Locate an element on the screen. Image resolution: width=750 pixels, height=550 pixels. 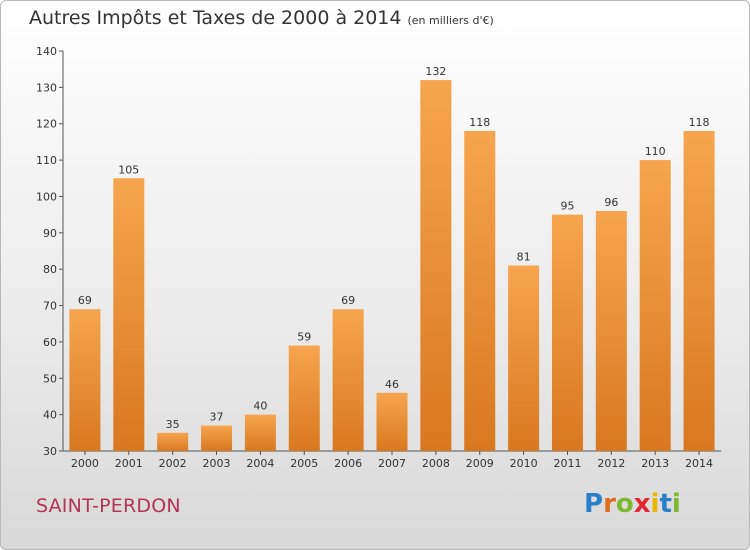
data-label: 105 is located at coordinates (128, 169).